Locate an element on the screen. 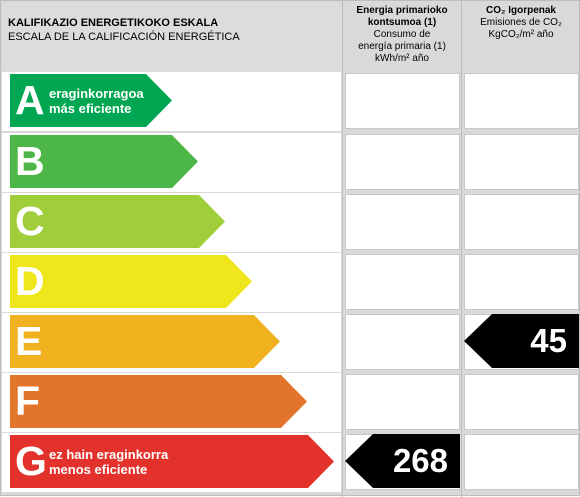 This screenshot has height=497, width=580. energy-cell-e is located at coordinates (402, 342).